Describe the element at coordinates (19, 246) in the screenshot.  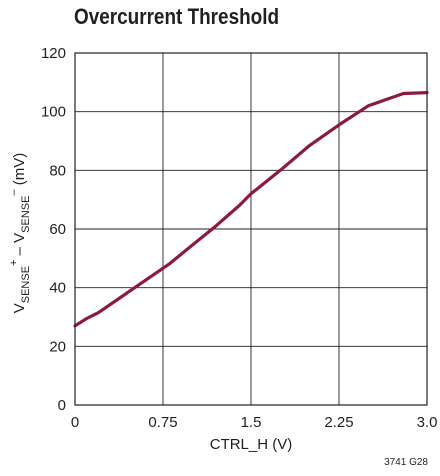
I see `y-axis-label-part: – V` at that location.